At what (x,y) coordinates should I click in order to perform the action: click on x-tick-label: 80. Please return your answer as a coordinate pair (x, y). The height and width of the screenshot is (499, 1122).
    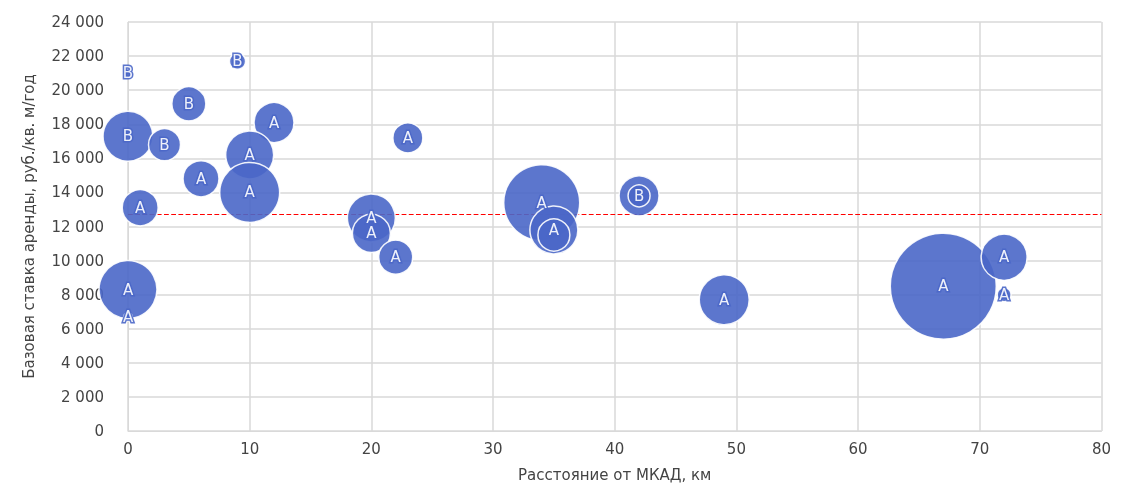
    Looking at the image, I should click on (1101, 448).